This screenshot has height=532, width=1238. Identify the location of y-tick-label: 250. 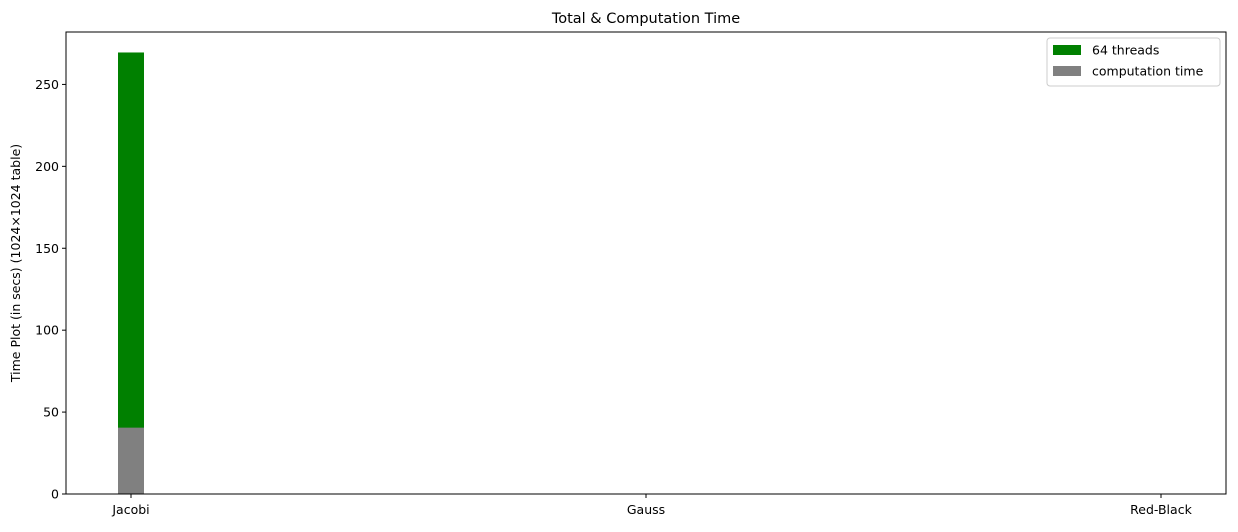
(47, 84).